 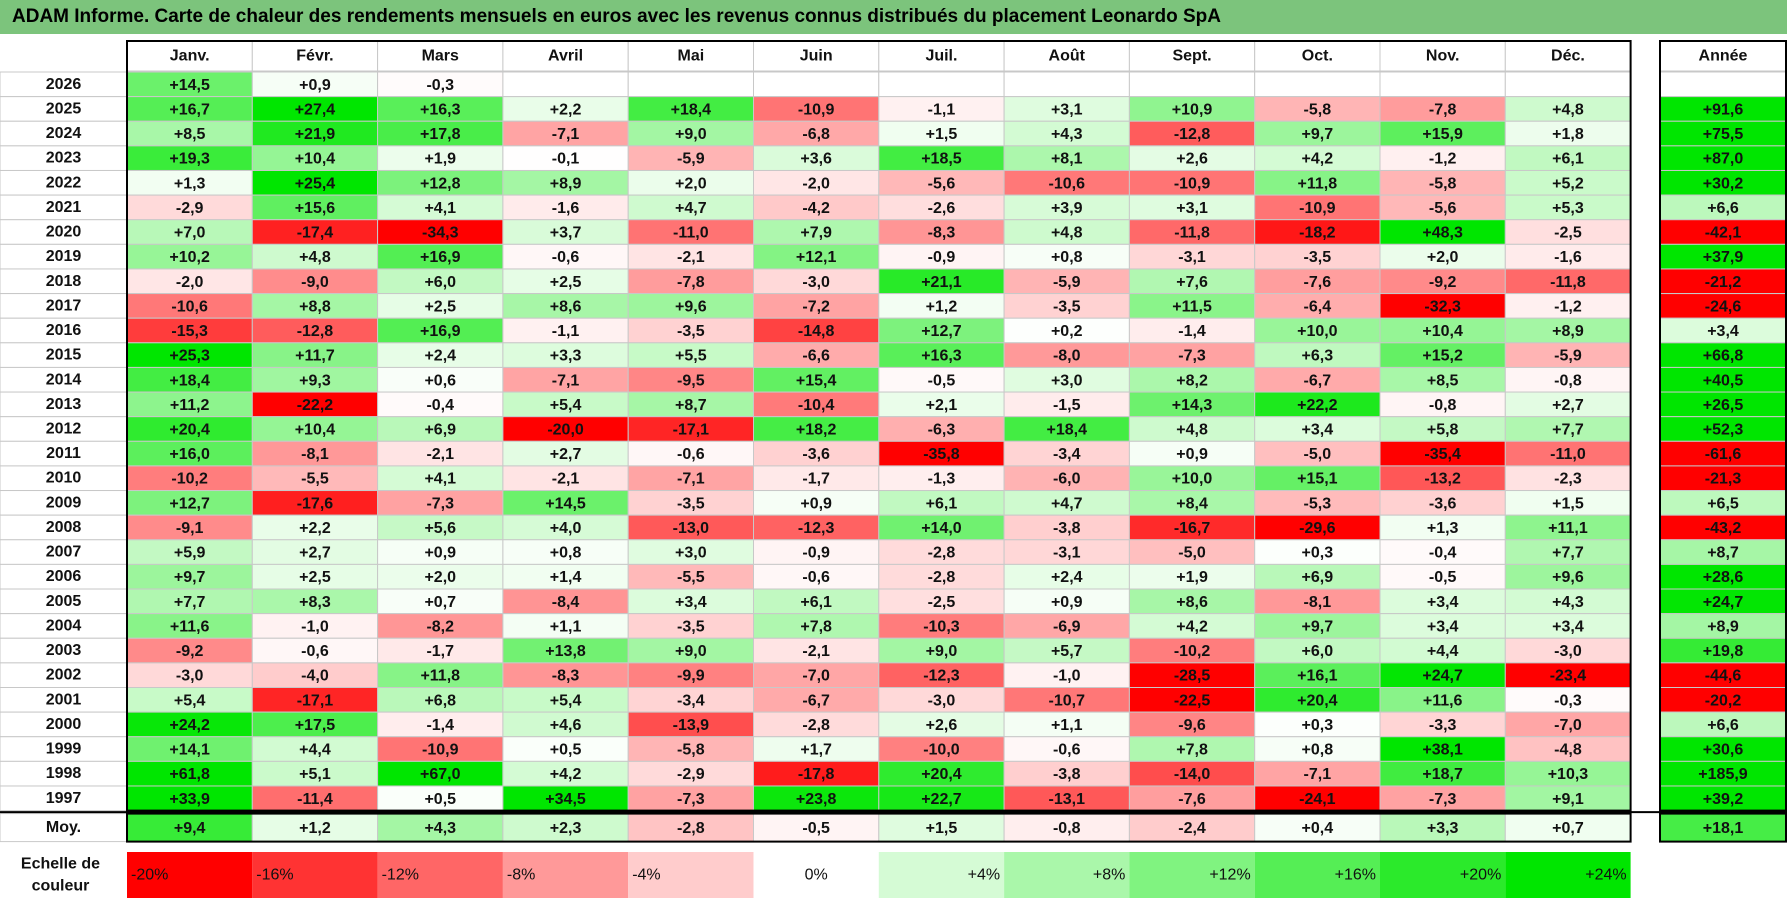 What do you see at coordinates (1317, 405) in the screenshot?
I see `heatmap-cell-label: +22,2` at bounding box center [1317, 405].